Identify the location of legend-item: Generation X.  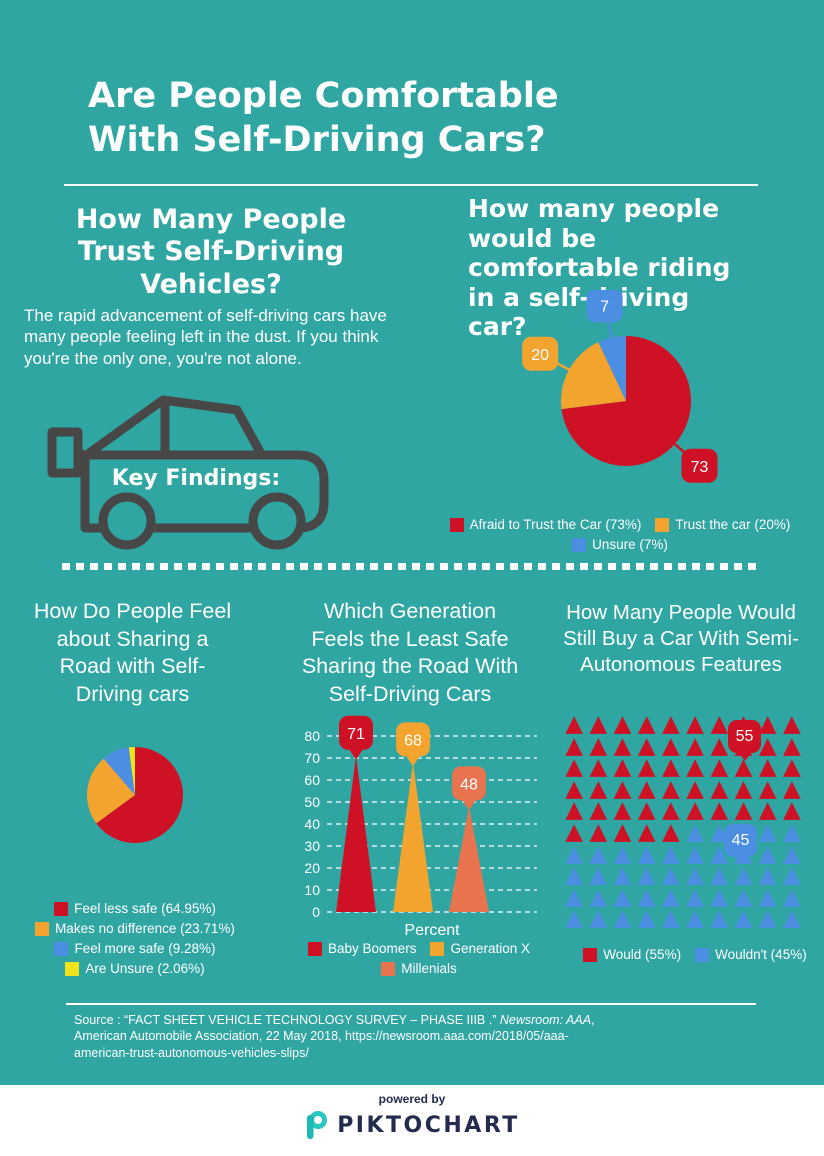
(480, 948).